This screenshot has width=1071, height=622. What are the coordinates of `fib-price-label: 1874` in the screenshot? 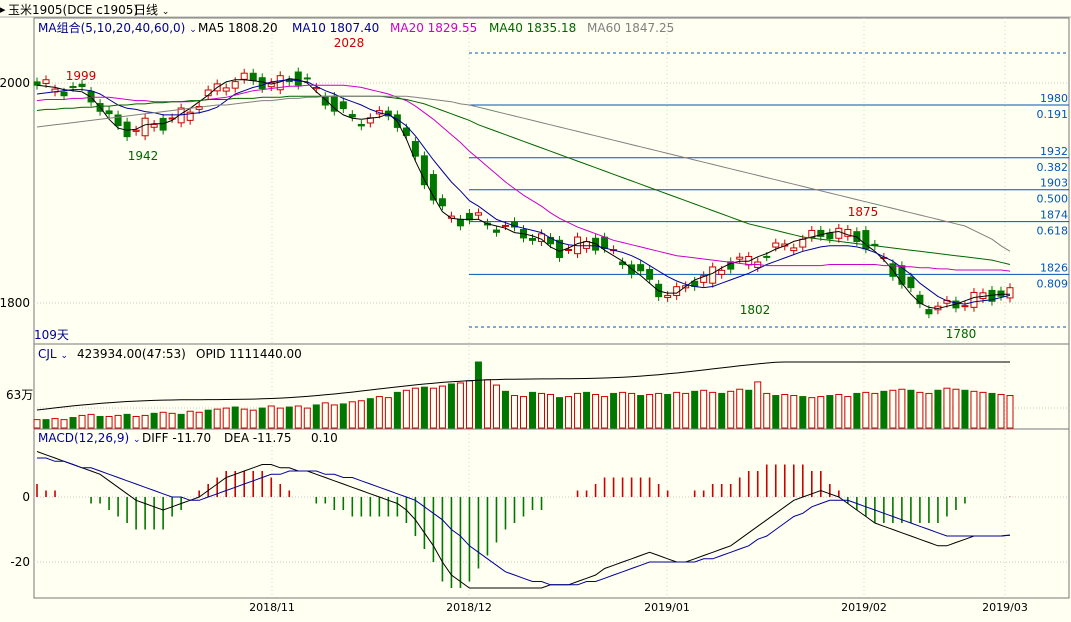 It's located at (1054, 215).